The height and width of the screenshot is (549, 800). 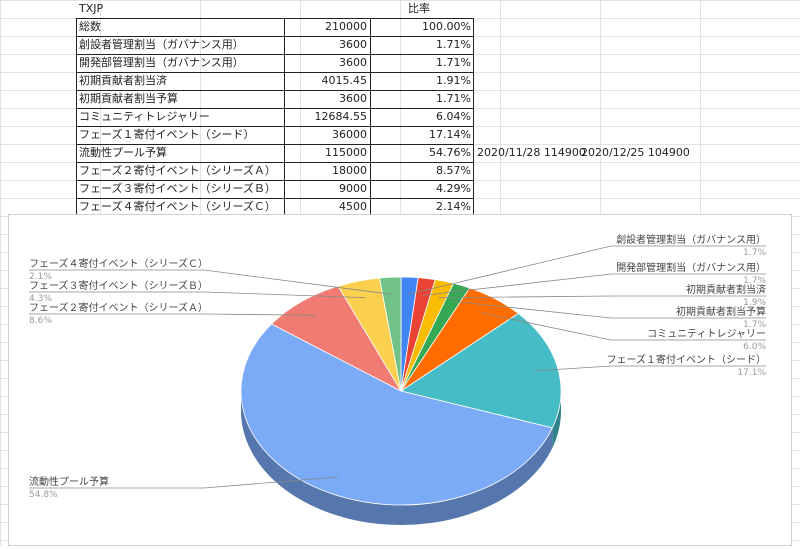 What do you see at coordinates (43, 495) in the screenshot?
I see `slice-percent: 54.8%` at bounding box center [43, 495].